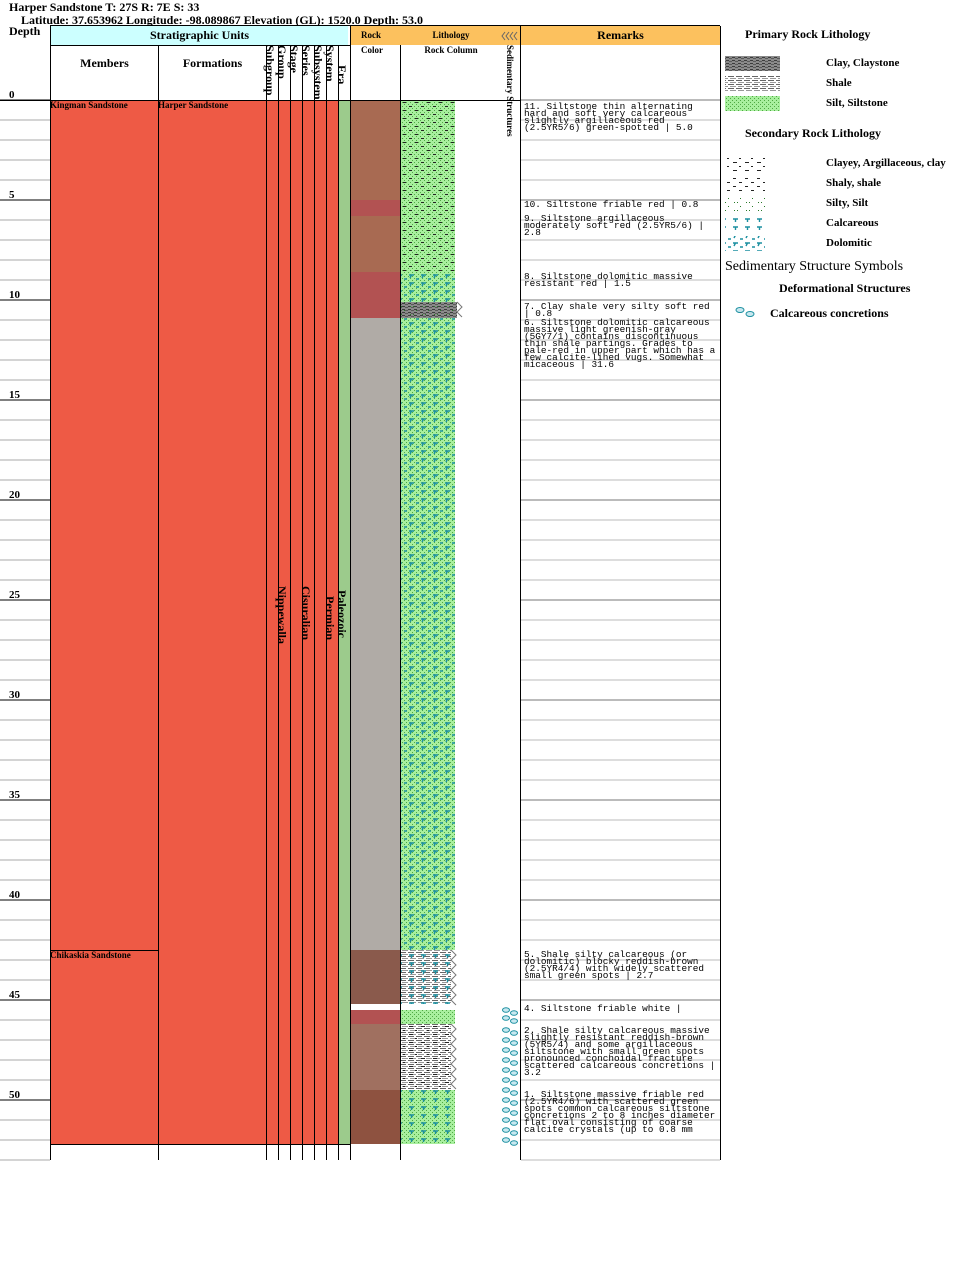 This screenshot has width=973, height=1285. I want to click on legend-silty-swatch, so click(745, 203).